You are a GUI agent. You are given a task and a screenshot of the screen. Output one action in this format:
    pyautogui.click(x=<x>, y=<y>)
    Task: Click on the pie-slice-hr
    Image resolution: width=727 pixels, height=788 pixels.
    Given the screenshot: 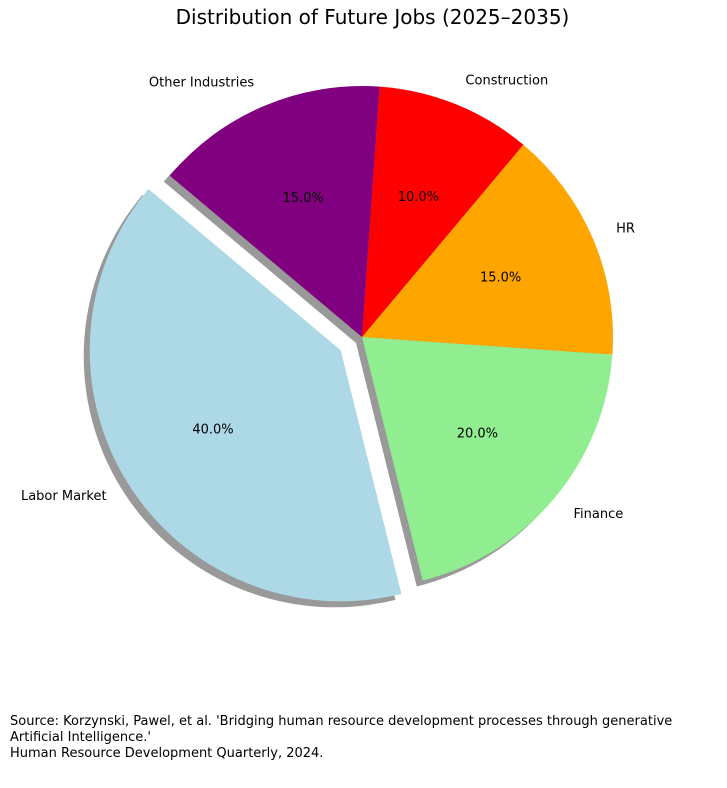 What is the action you would take?
    pyautogui.click(x=487, y=249)
    